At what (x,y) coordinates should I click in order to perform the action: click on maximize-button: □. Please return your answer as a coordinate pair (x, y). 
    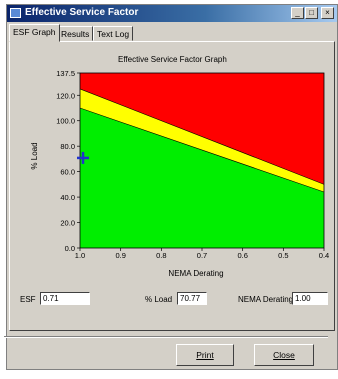
    Looking at the image, I should click on (311, 13).